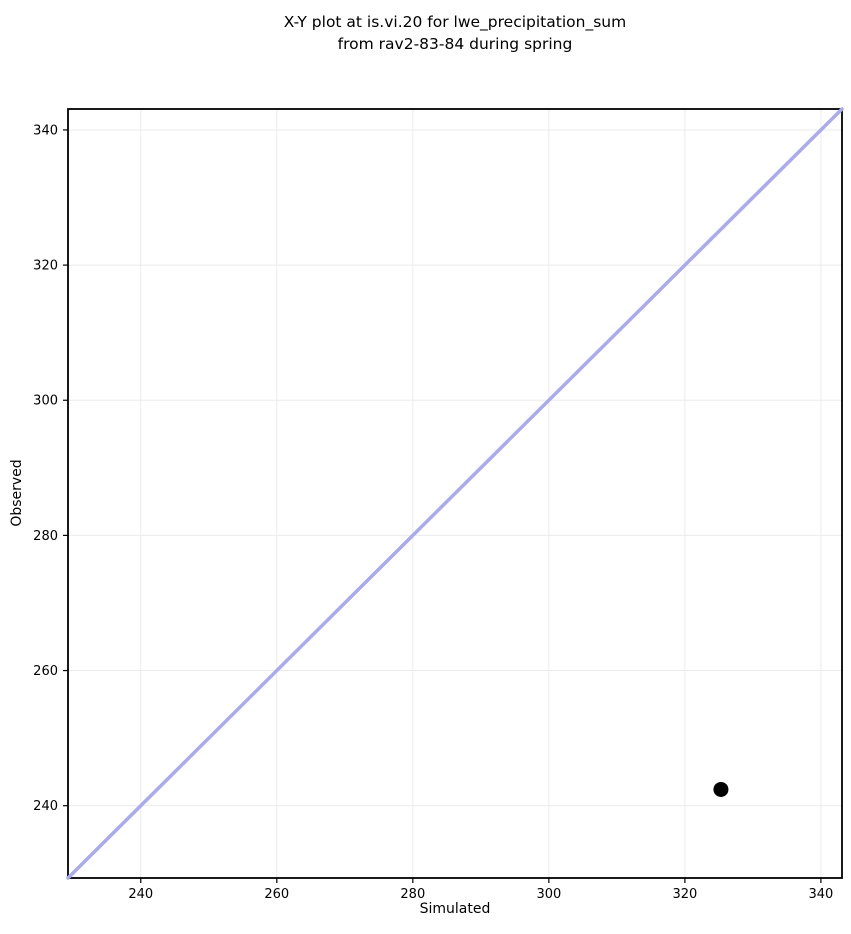 The height and width of the screenshot is (934, 851). What do you see at coordinates (276, 894) in the screenshot?
I see `x-tick-label: 260` at bounding box center [276, 894].